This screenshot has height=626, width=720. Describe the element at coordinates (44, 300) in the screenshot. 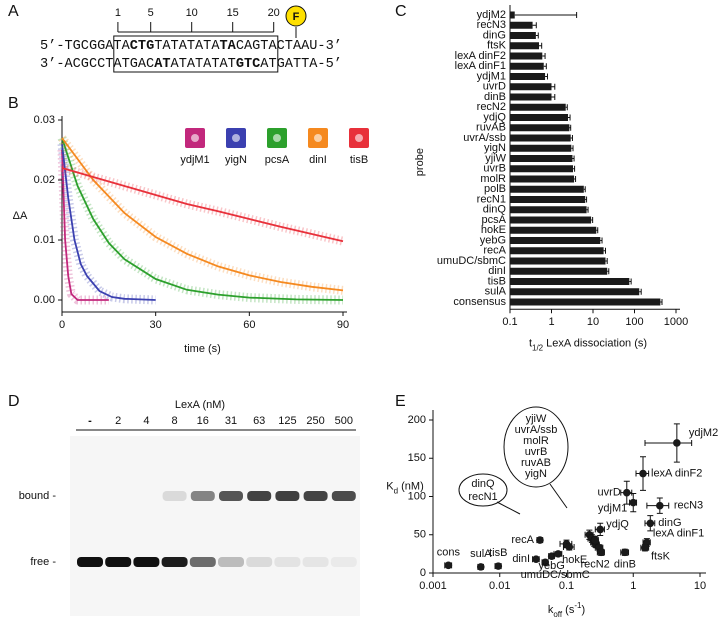

I see `y-tick-label: 0.00` at that location.